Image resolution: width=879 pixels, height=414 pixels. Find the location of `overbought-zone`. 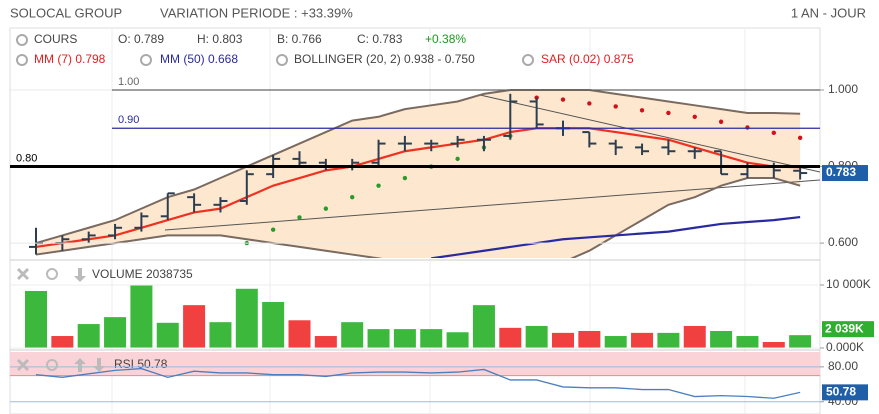

overbought-zone is located at coordinates (415, 364).